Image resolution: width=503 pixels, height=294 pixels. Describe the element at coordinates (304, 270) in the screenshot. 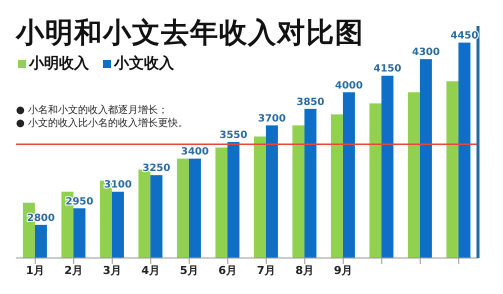

I see `x-tick-label: 8月` at that location.